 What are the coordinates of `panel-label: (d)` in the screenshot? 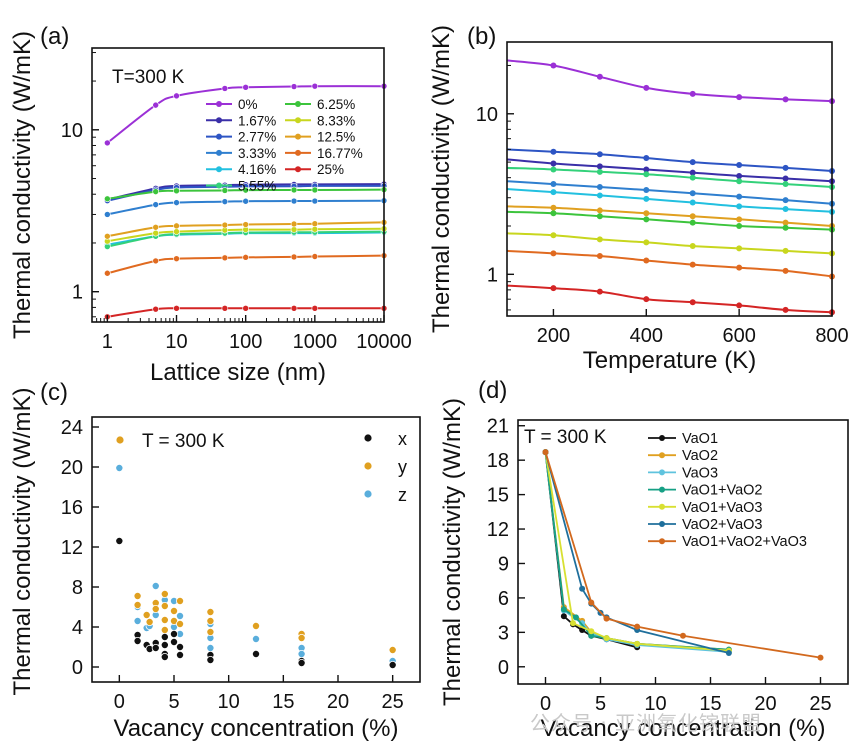 It's located at (492, 390).